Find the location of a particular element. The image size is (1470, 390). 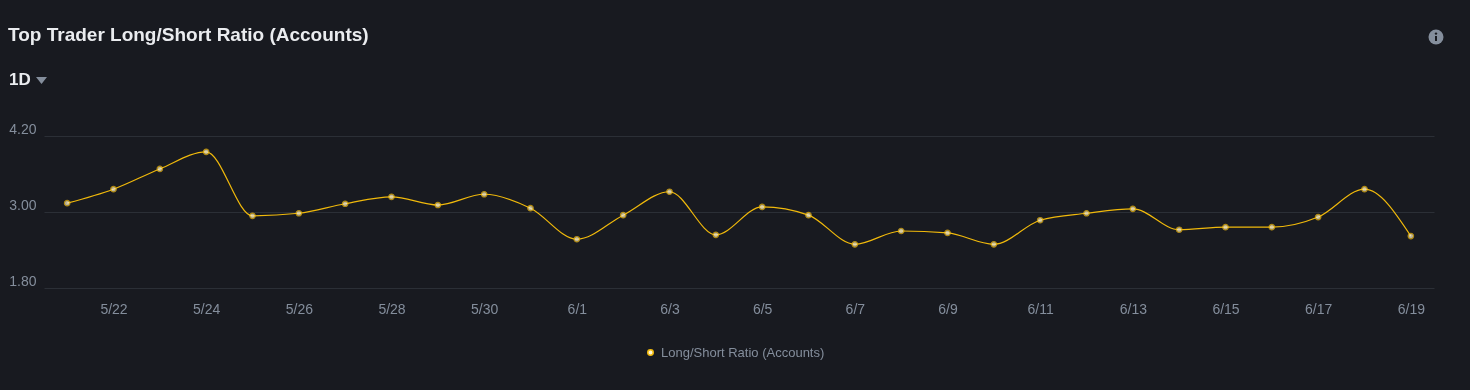

x-tick-label: 6/13 is located at coordinates (1133, 308).